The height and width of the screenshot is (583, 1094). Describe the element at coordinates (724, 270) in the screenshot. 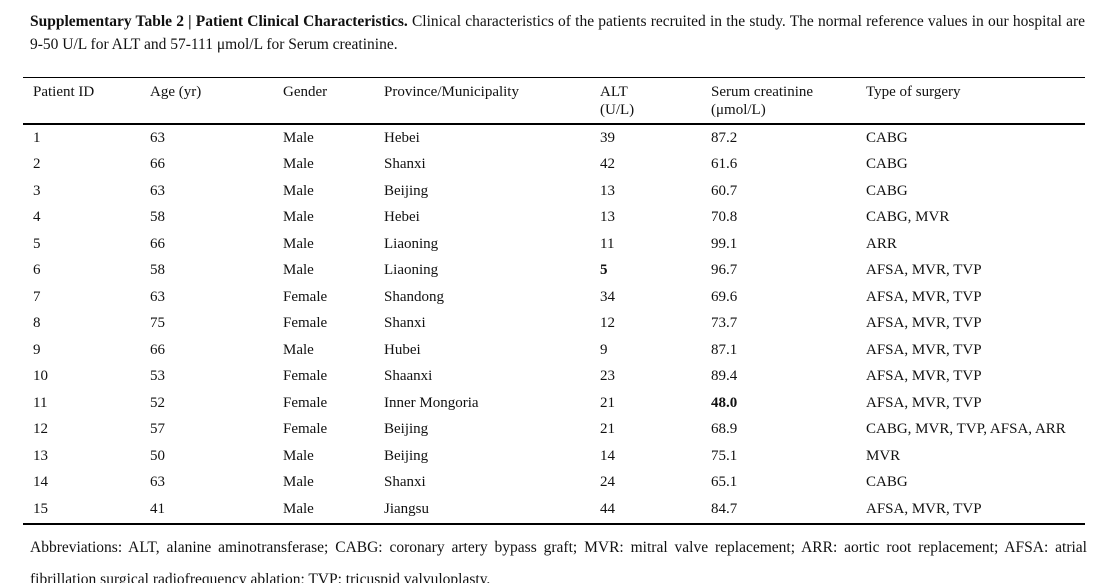

I see `cell-creatinine: 96.7` at that location.